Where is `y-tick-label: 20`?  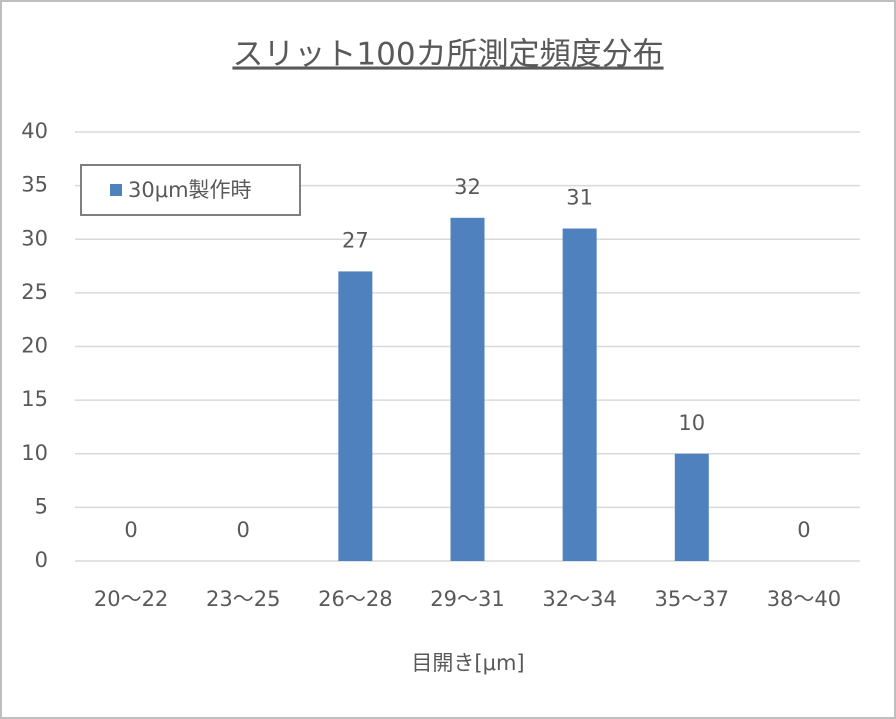
y-tick-label: 20 is located at coordinates (34, 346).